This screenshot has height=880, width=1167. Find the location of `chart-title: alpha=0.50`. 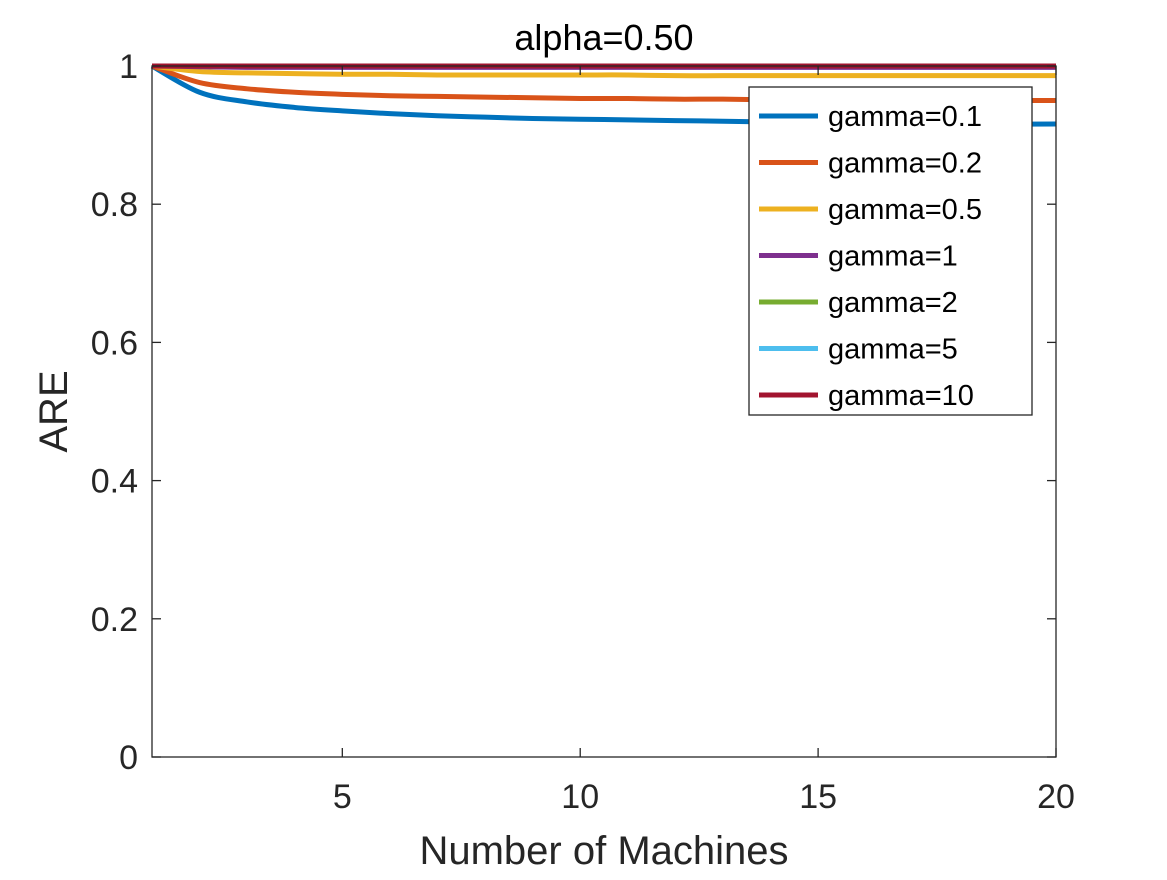

chart-title: alpha=0.50 is located at coordinates (603, 37).